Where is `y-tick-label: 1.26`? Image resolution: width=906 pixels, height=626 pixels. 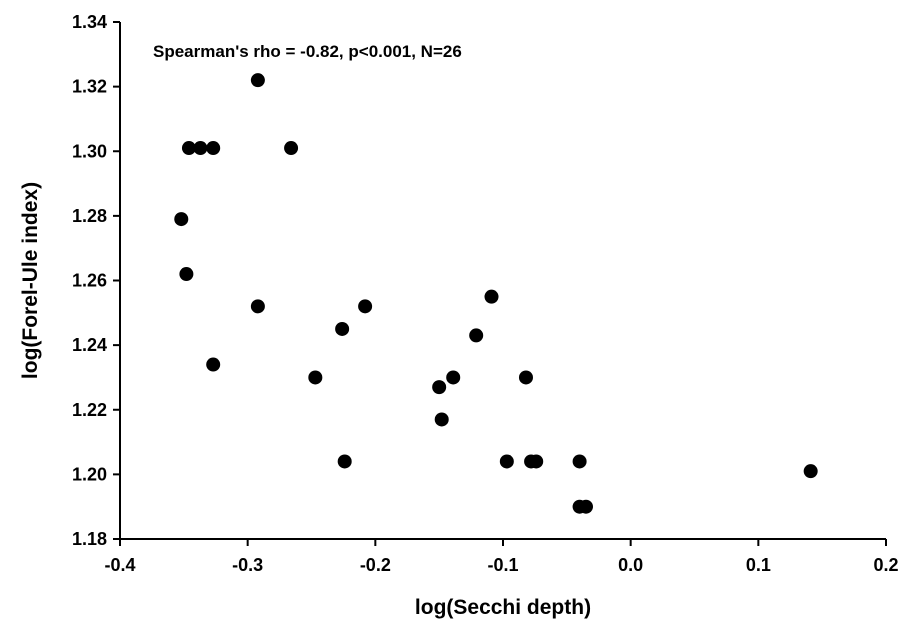 y-tick-label: 1.26 is located at coordinates (89, 281).